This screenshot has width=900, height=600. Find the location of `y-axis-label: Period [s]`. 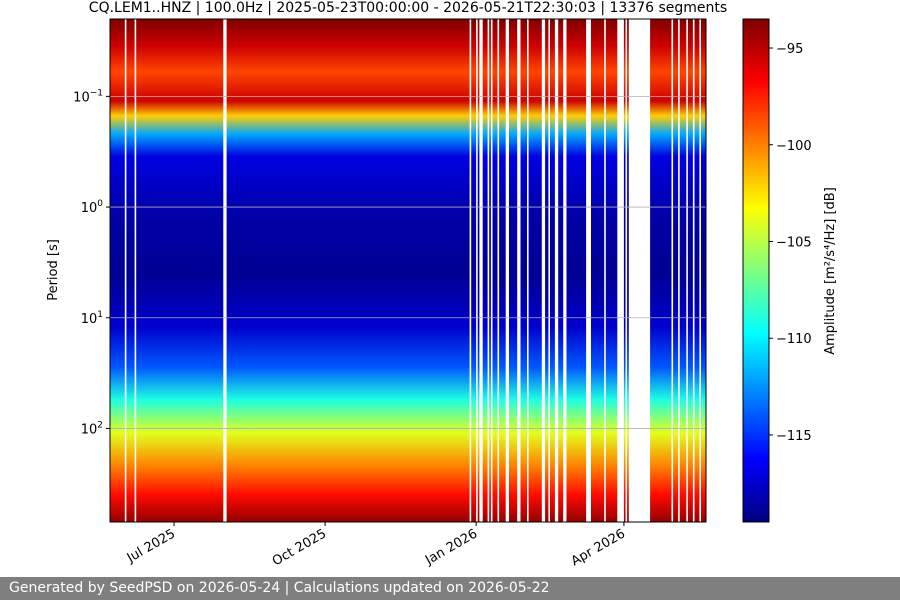

y-axis-label: Period [s] is located at coordinates (53, 270).